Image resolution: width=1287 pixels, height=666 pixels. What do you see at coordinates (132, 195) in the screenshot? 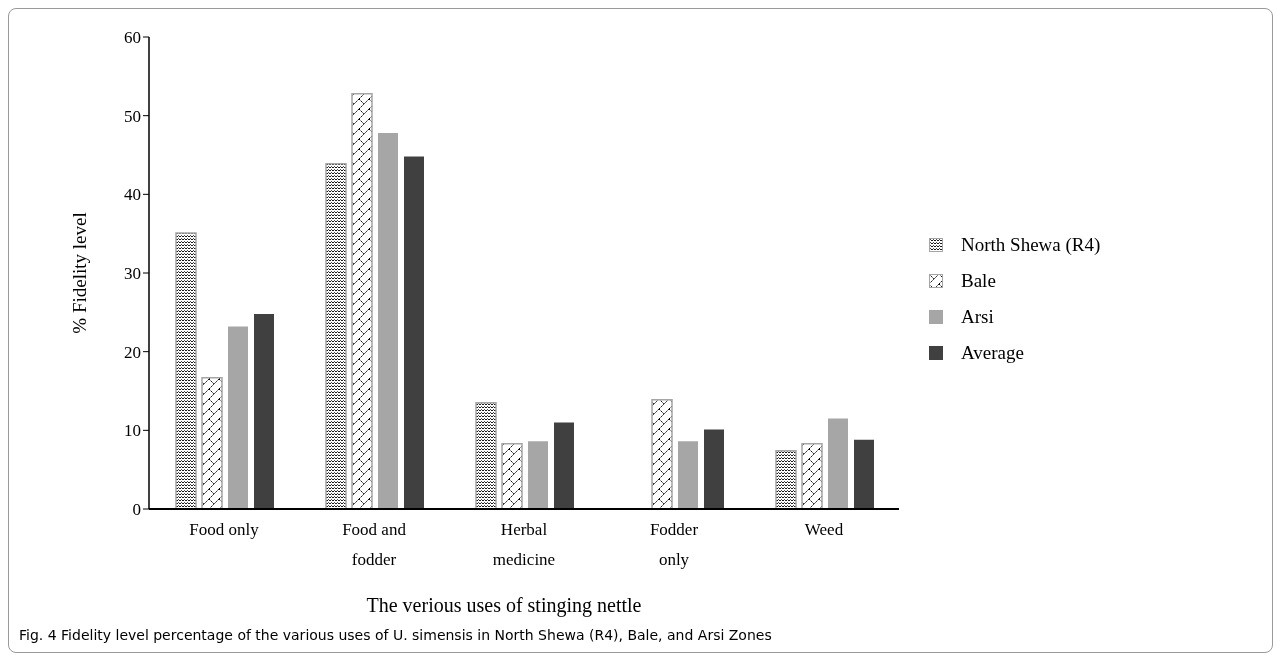
I see `y-tick-label: 40` at bounding box center [132, 195].